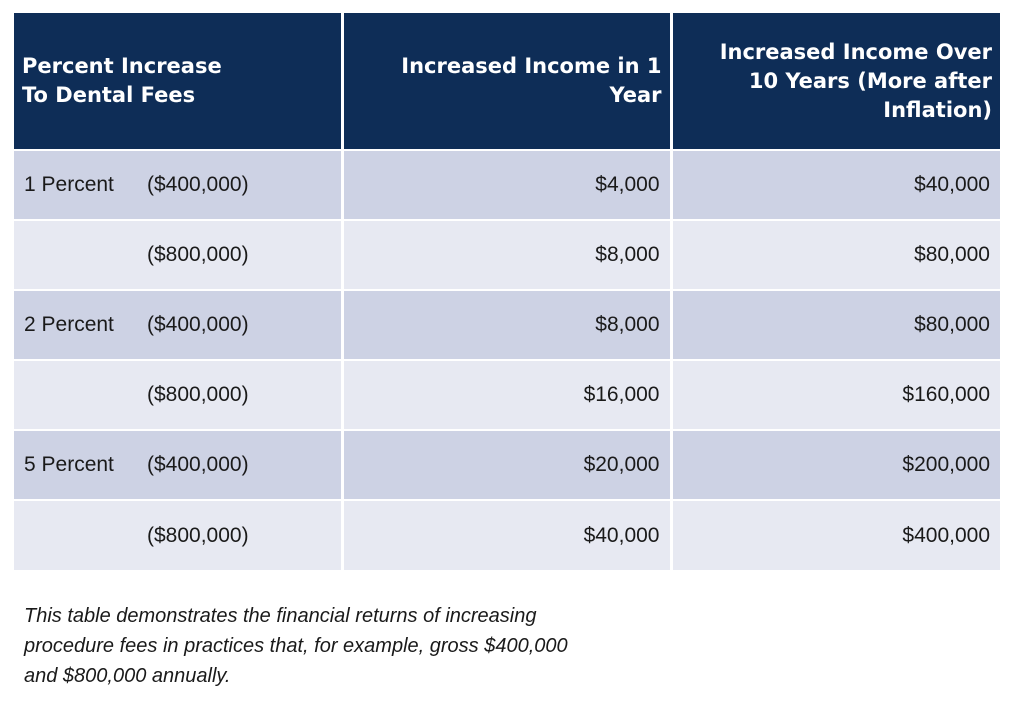 The width and height of the screenshot is (1014, 712). What do you see at coordinates (69, 184) in the screenshot?
I see `percent-label: 1 Percent` at bounding box center [69, 184].